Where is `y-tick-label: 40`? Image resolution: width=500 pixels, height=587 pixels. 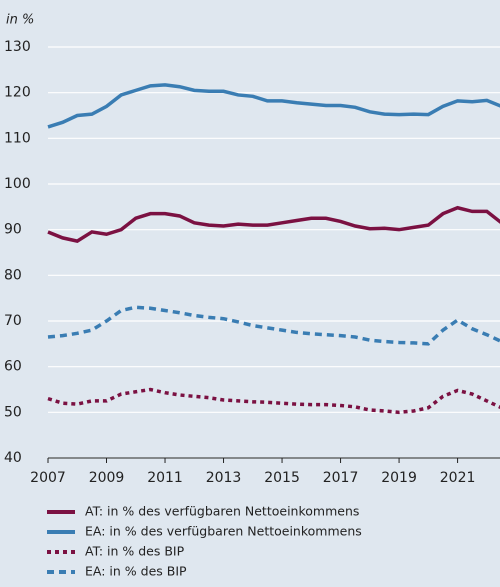
y-tick-label: 40 is located at coordinates (13, 458).